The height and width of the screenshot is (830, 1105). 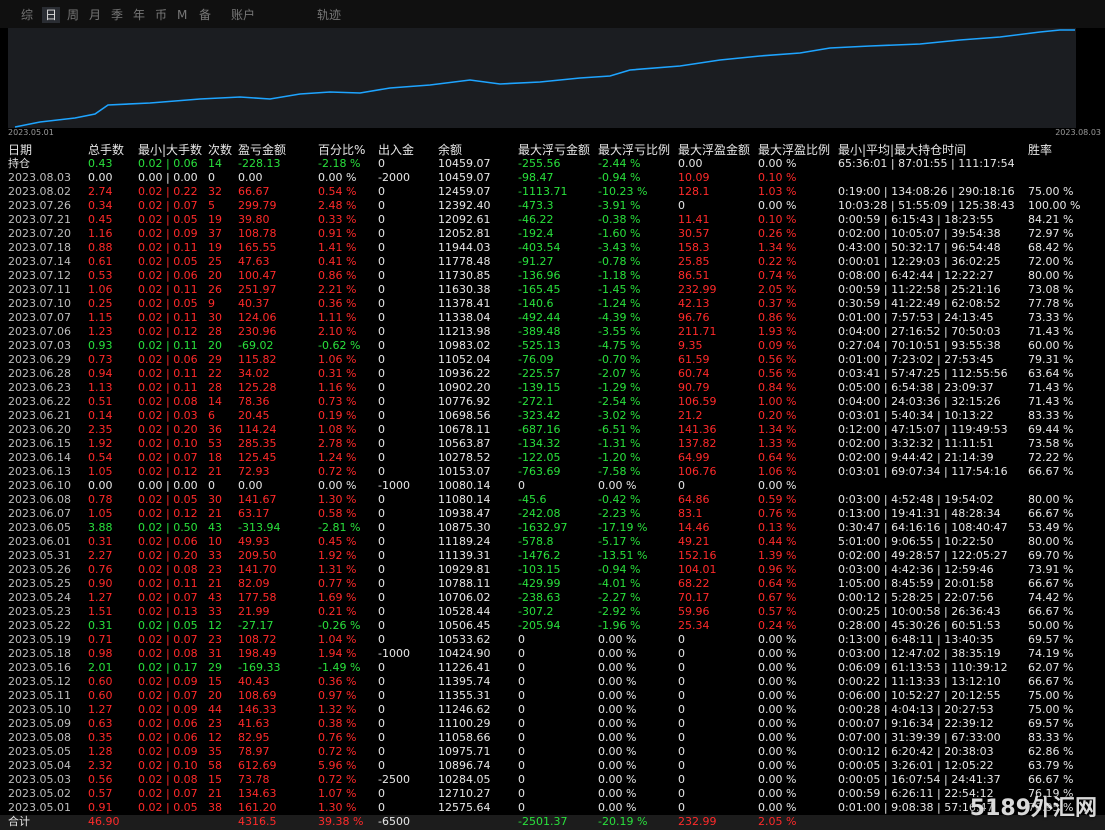 What do you see at coordinates (254, 471) in the screenshot?
I see `table-cell: 72.93` at bounding box center [254, 471].